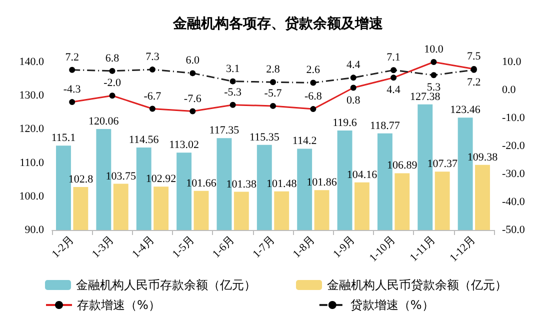  What do you see at coordinates (509, 90) in the screenshot?
I see `y2-tick-label: 0.0` at bounding box center [509, 90].